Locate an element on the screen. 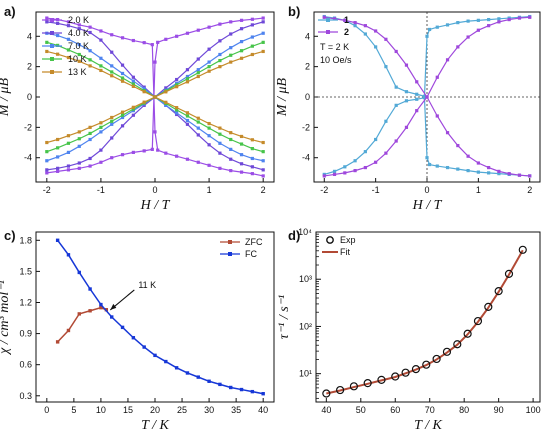  x-tick-label: 30 is located at coordinates (209, 410).